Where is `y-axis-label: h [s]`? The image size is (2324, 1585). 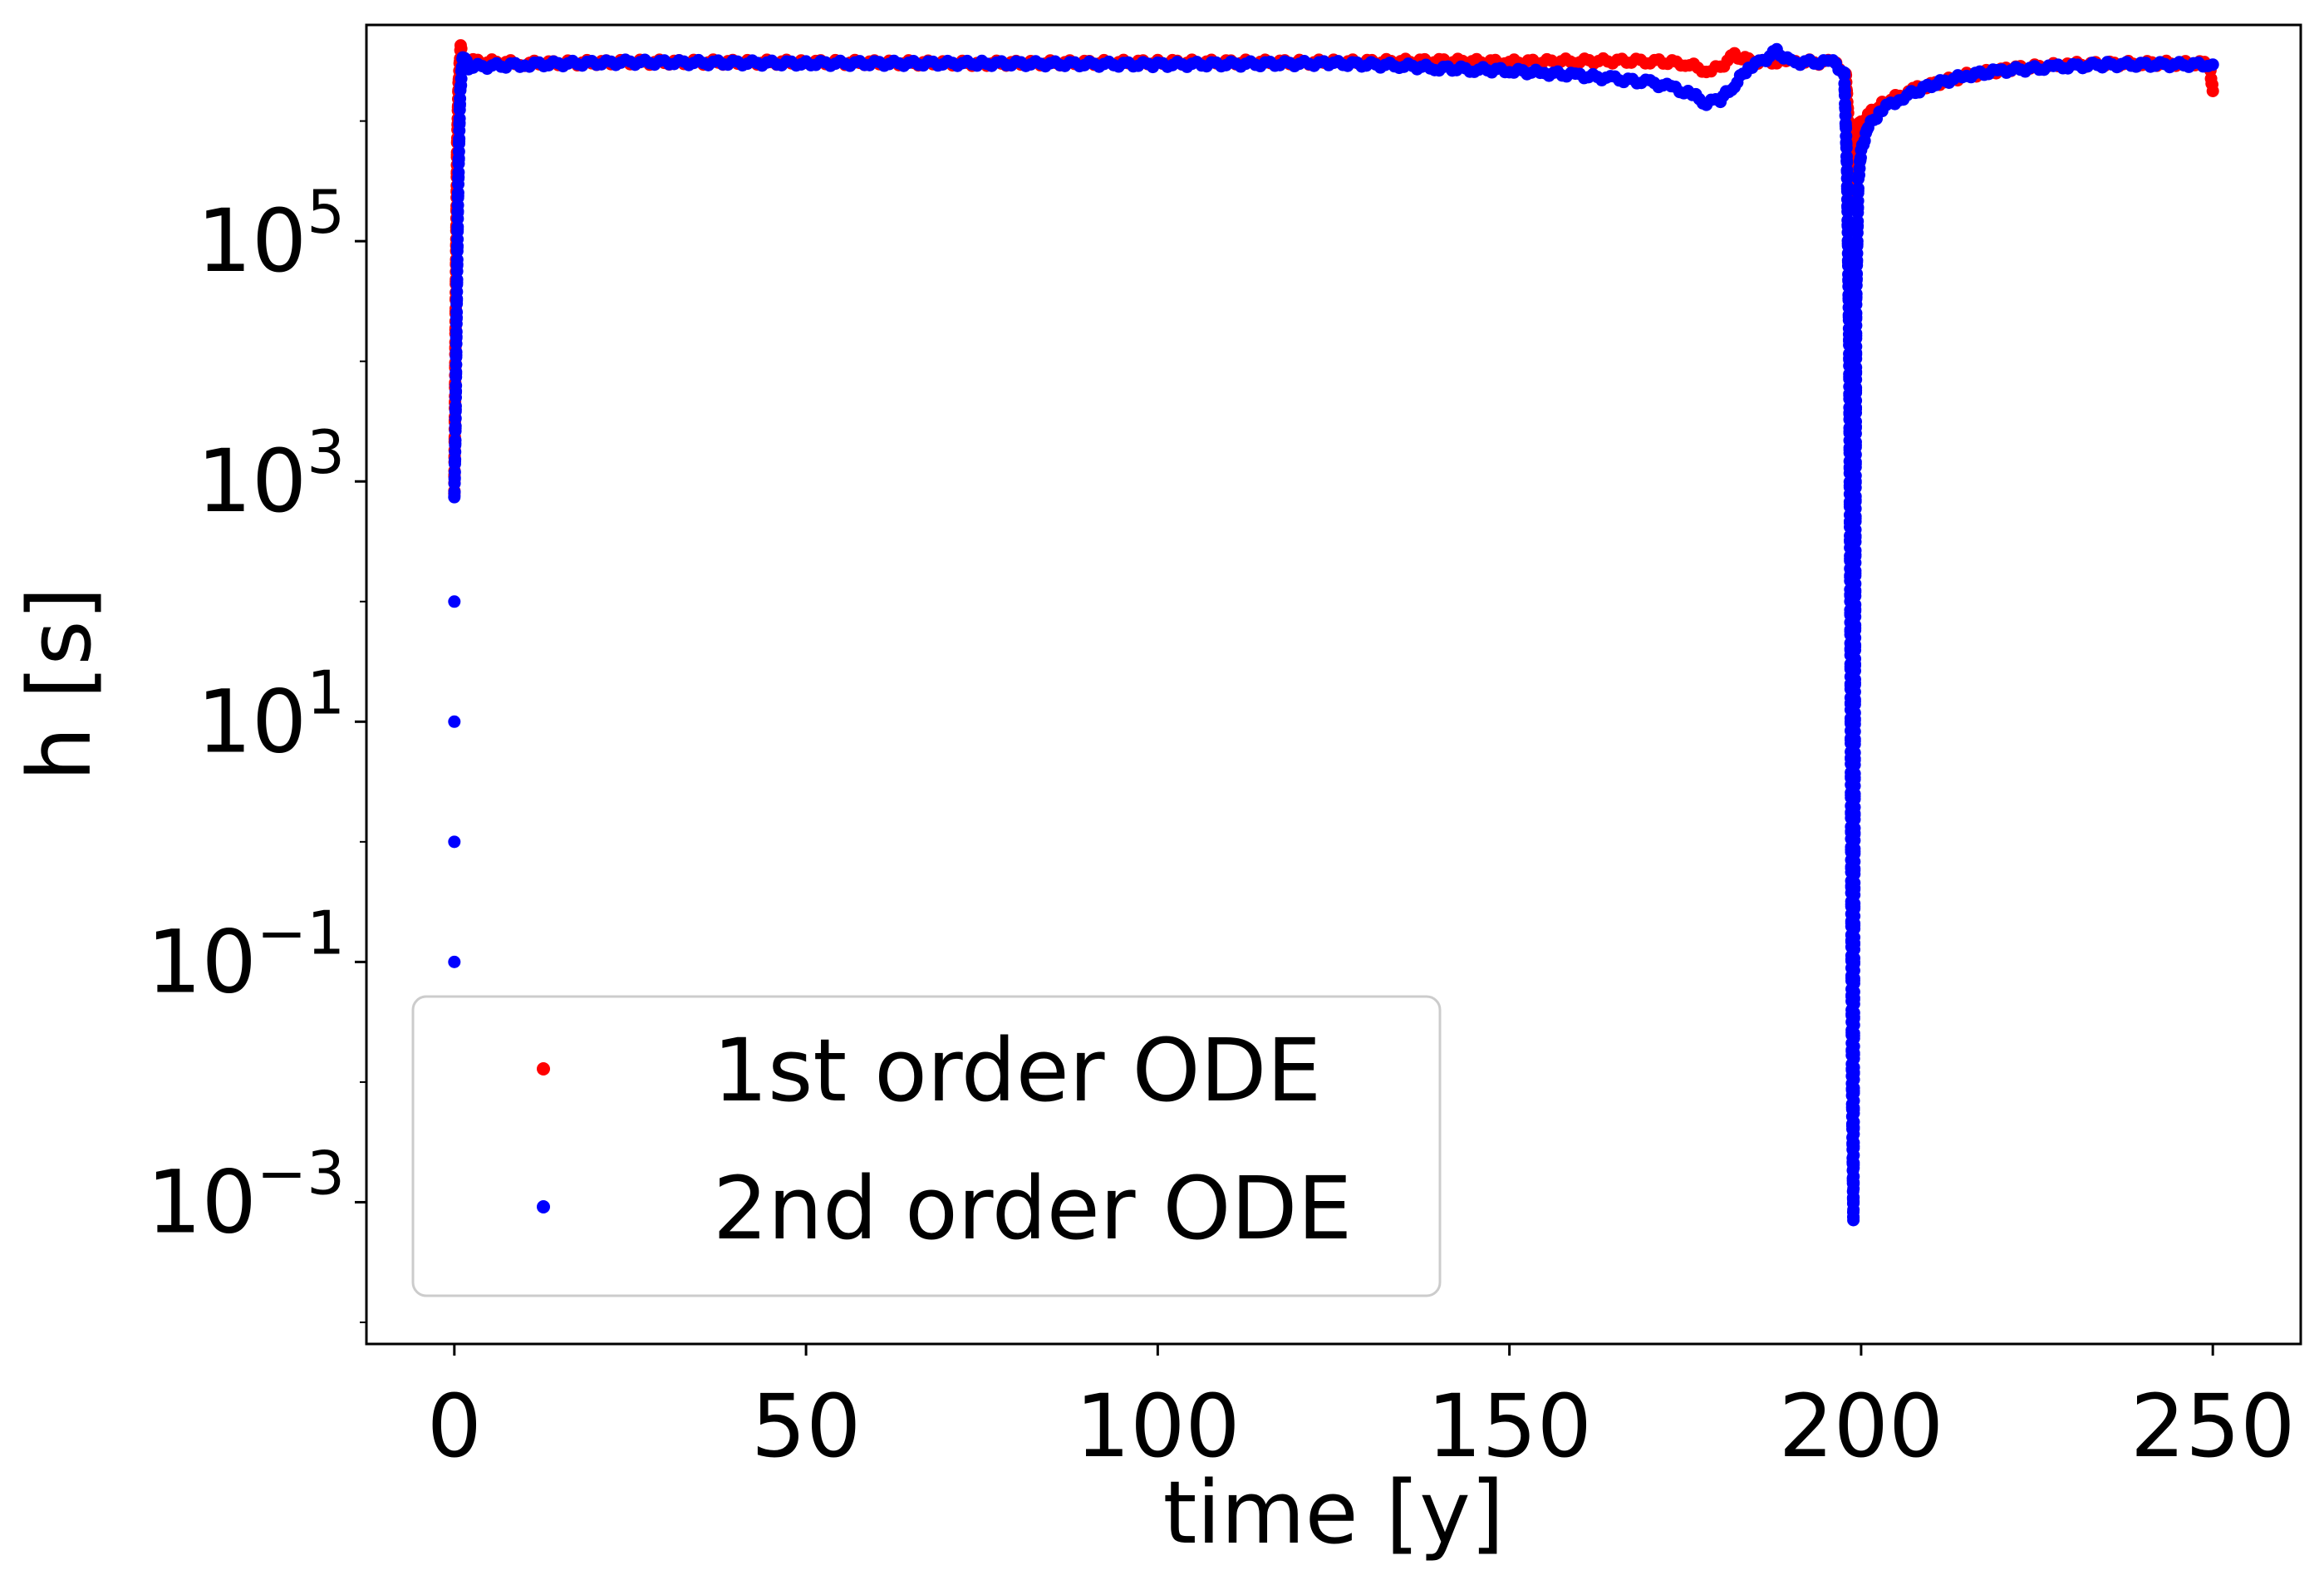
y-axis-label: h [s] is located at coordinates (60, 684).